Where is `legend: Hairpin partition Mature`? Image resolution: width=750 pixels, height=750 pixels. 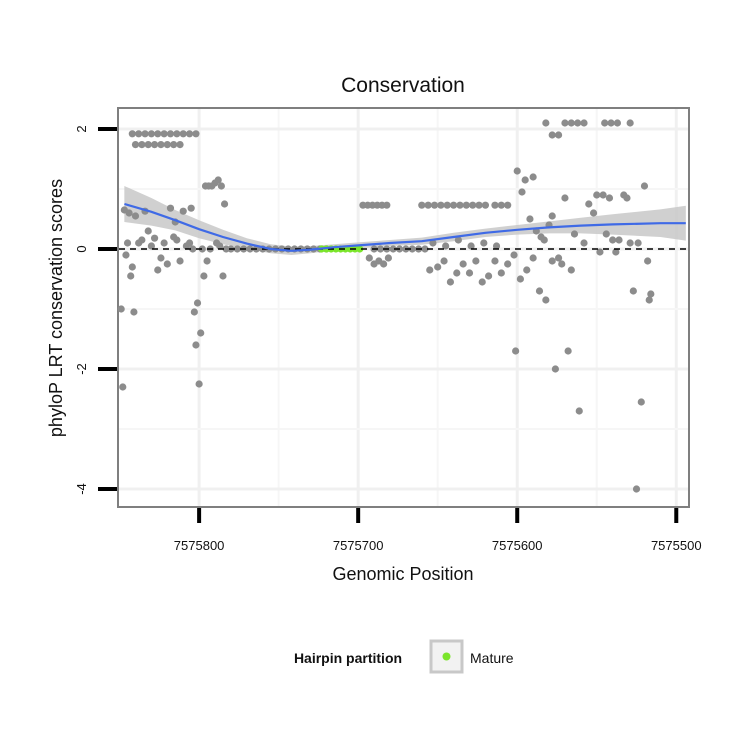
legend: Hairpin partition Mature is located at coordinates (404, 656).